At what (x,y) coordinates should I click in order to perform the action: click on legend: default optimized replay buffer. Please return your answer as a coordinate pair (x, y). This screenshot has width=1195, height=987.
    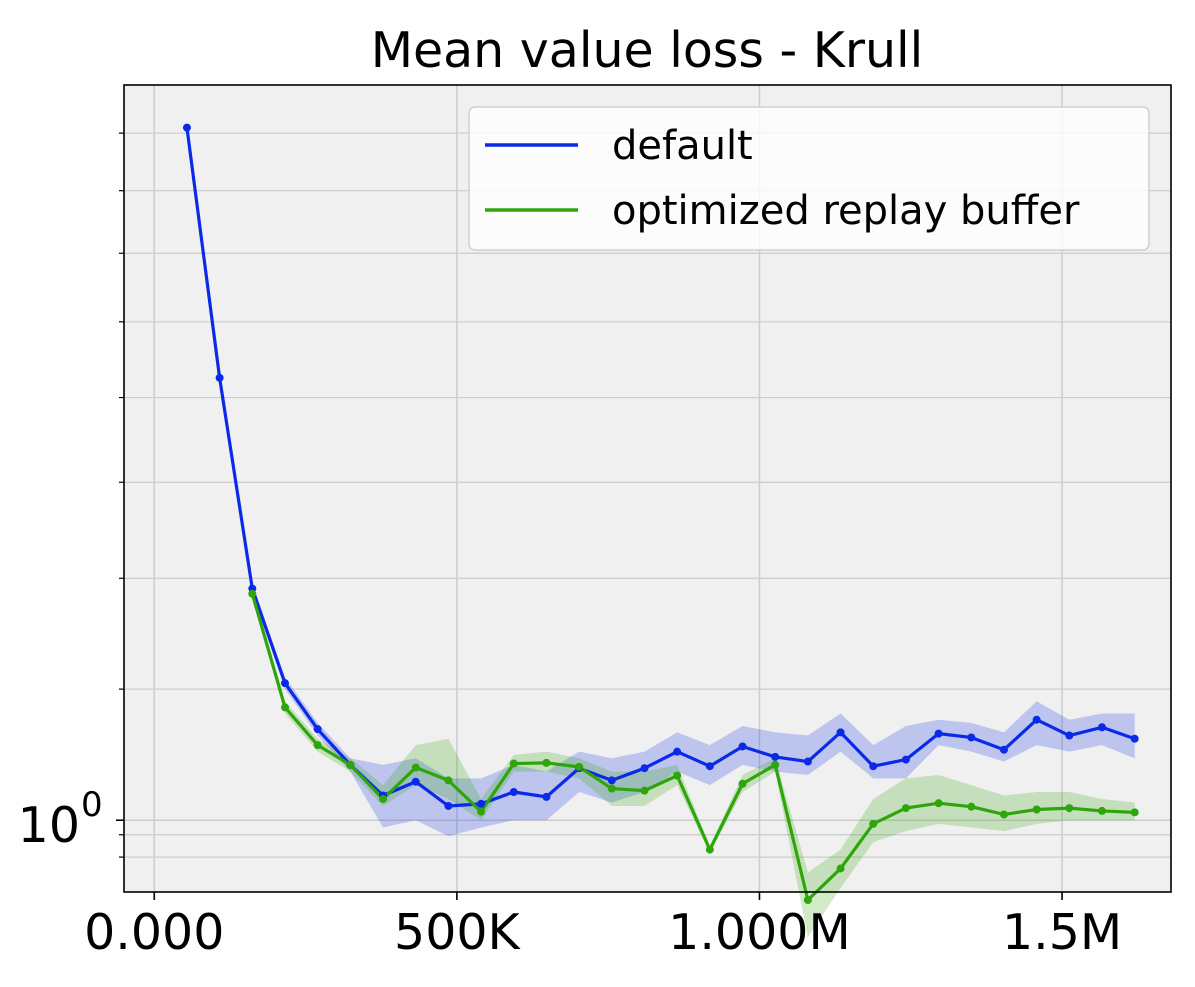
    Looking at the image, I should click on (809, 178).